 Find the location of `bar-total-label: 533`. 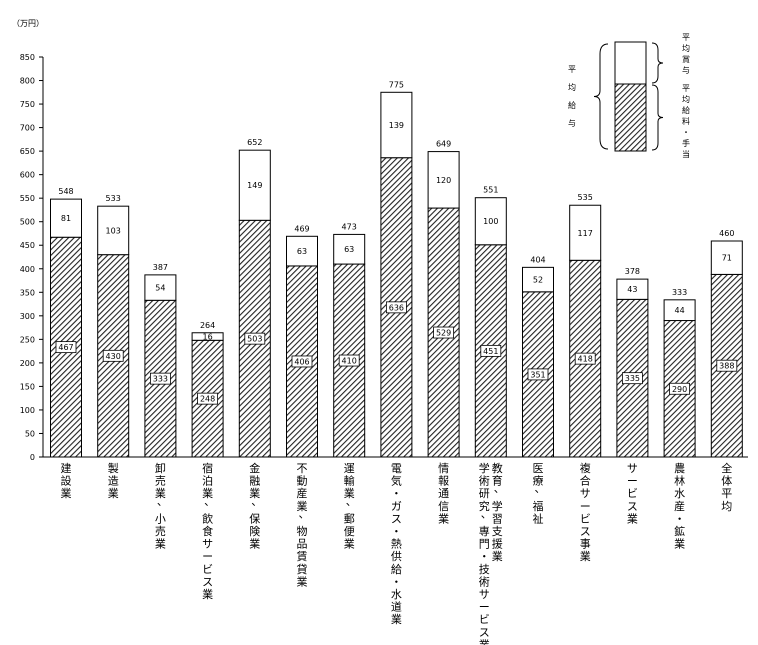

bar-total-label: 533 is located at coordinates (113, 198).